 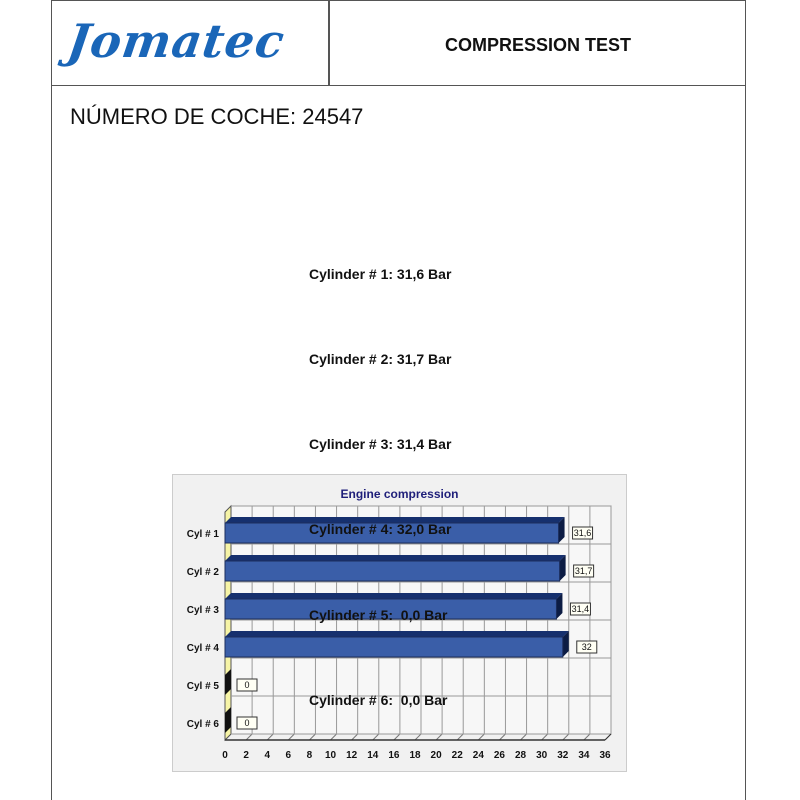 I want to click on y-tick-label: Cyl # 4, so click(x=203, y=648).